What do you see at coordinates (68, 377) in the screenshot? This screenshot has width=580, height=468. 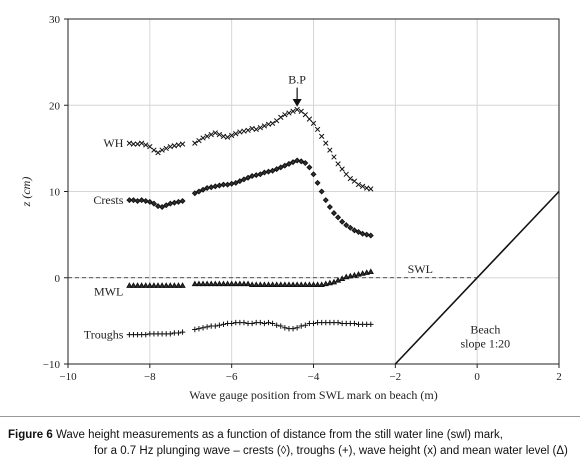 I see `x-tick-label: −10` at bounding box center [68, 377].